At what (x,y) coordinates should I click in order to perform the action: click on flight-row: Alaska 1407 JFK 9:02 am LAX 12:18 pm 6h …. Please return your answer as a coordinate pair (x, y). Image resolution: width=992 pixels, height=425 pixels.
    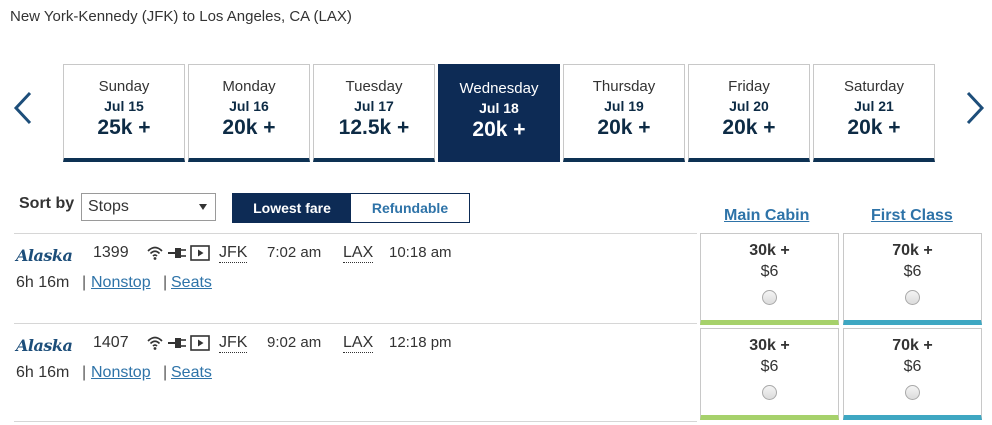
    Looking at the image, I should click on (355, 369).